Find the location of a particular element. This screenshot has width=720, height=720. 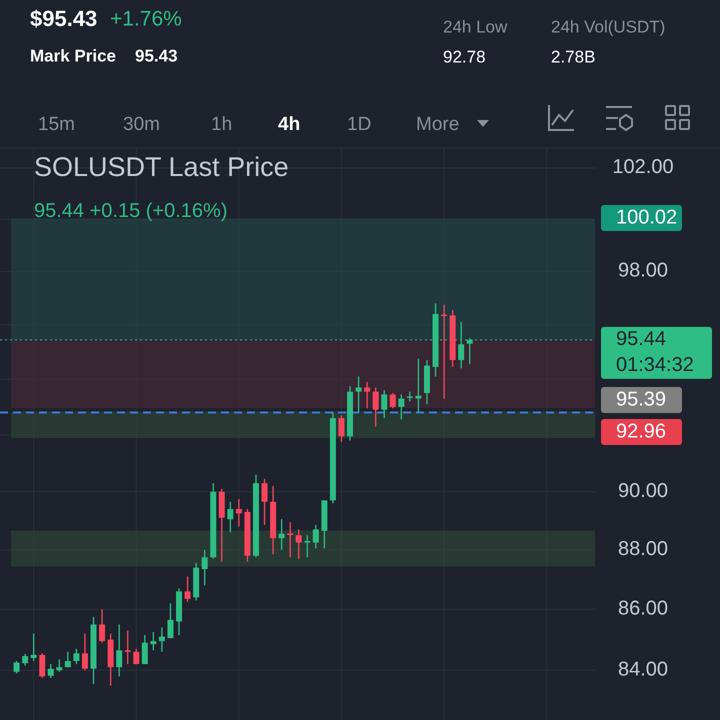

text: 92.78 is located at coordinates (464, 56).